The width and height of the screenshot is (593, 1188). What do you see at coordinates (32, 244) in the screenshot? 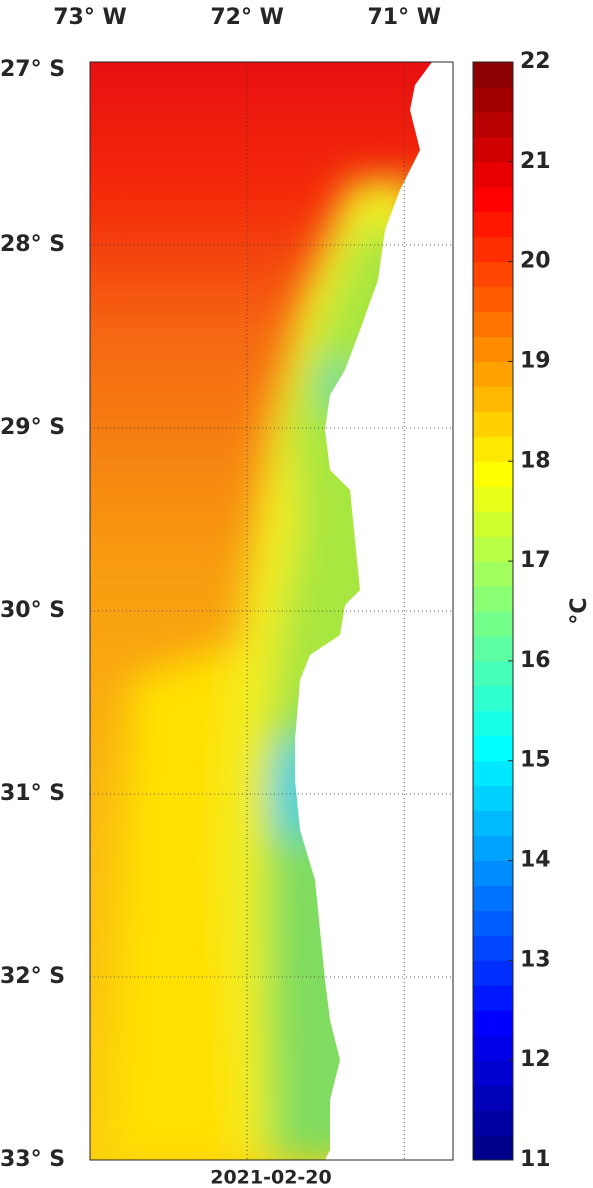
I see `lat-tick-label: 28° S` at bounding box center [32, 244].